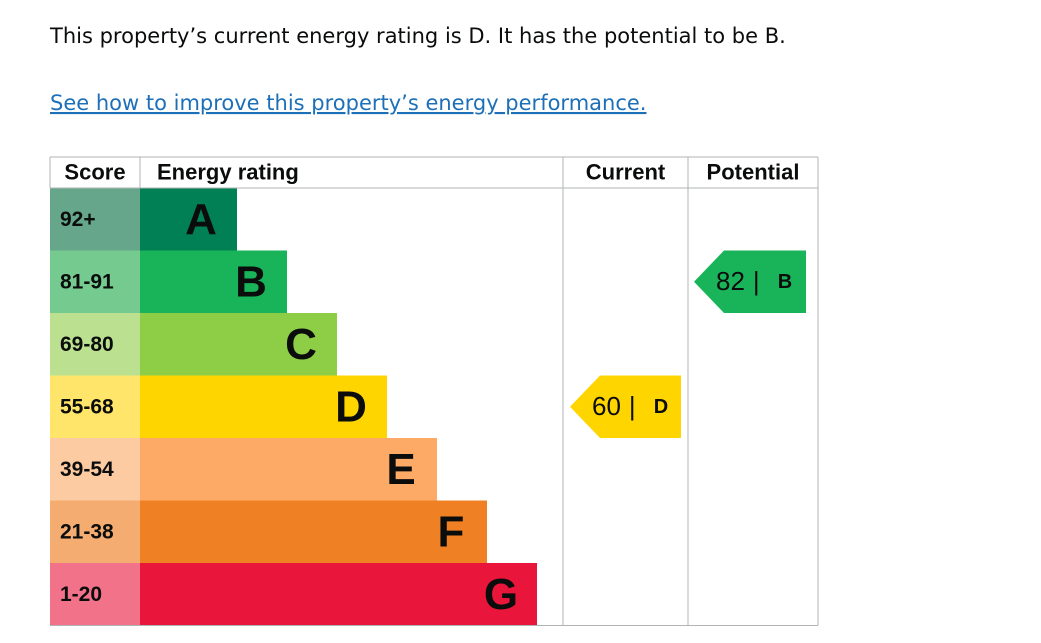 The height and width of the screenshot is (643, 1041). I want to click on rating-letter: F, so click(451, 531).